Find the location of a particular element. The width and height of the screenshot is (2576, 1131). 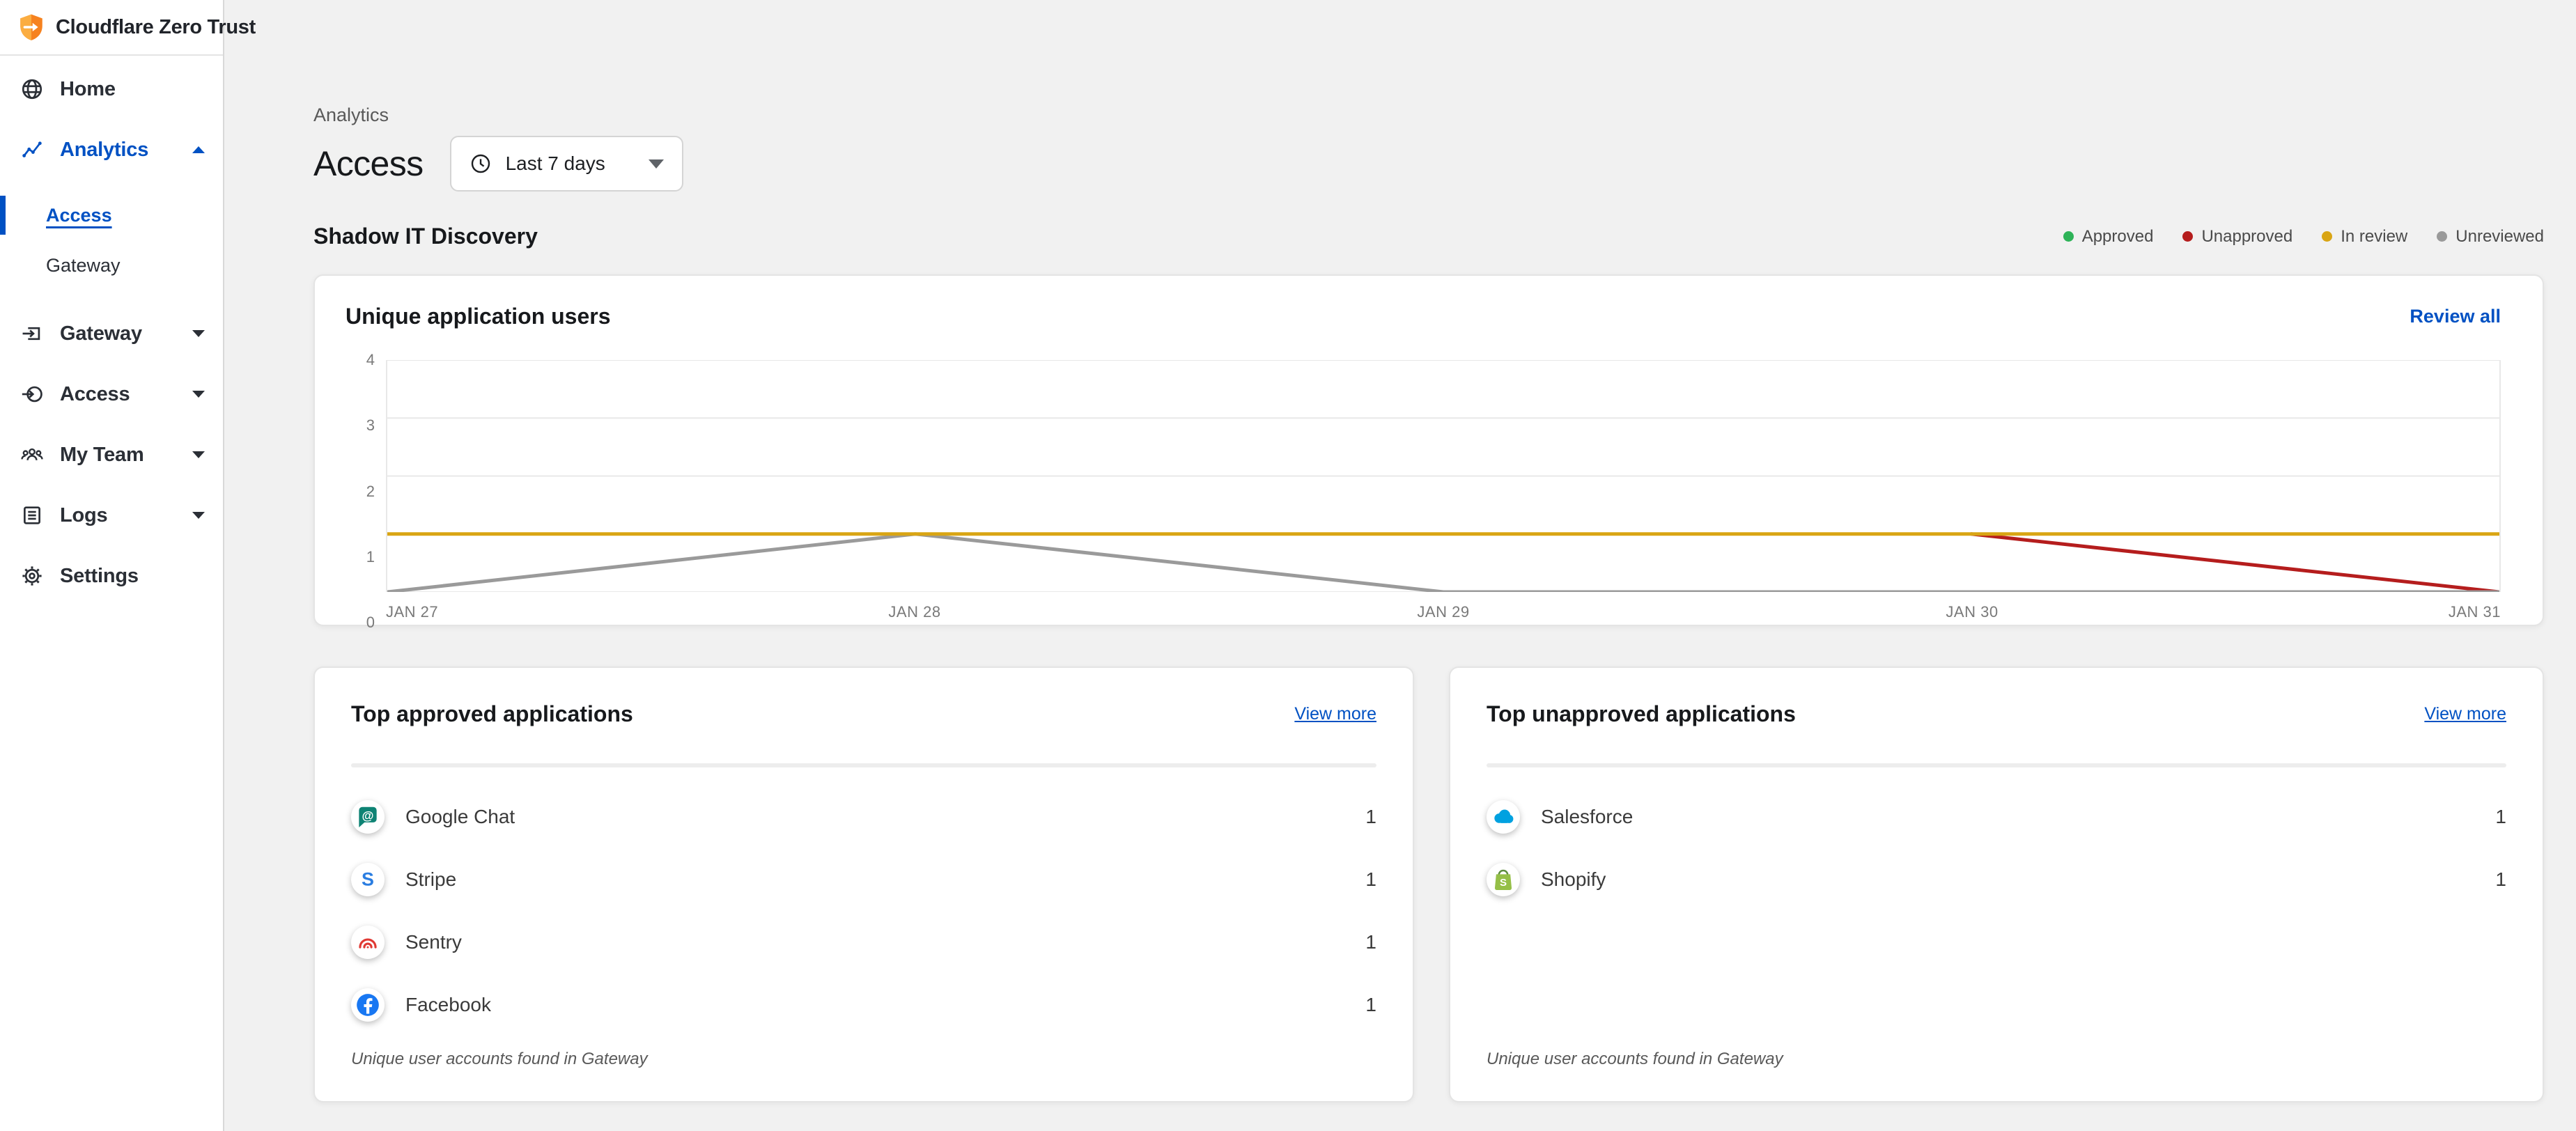

status-legend: Approved Unapproved In review Unreviewed is located at coordinates (2303, 237).